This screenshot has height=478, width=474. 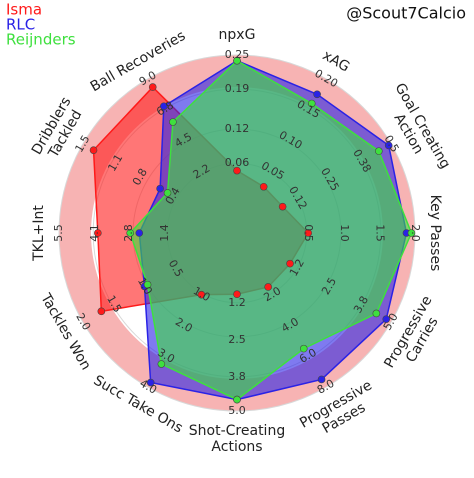 I want to click on param-label-line: Key Passes, so click(x=435, y=233).